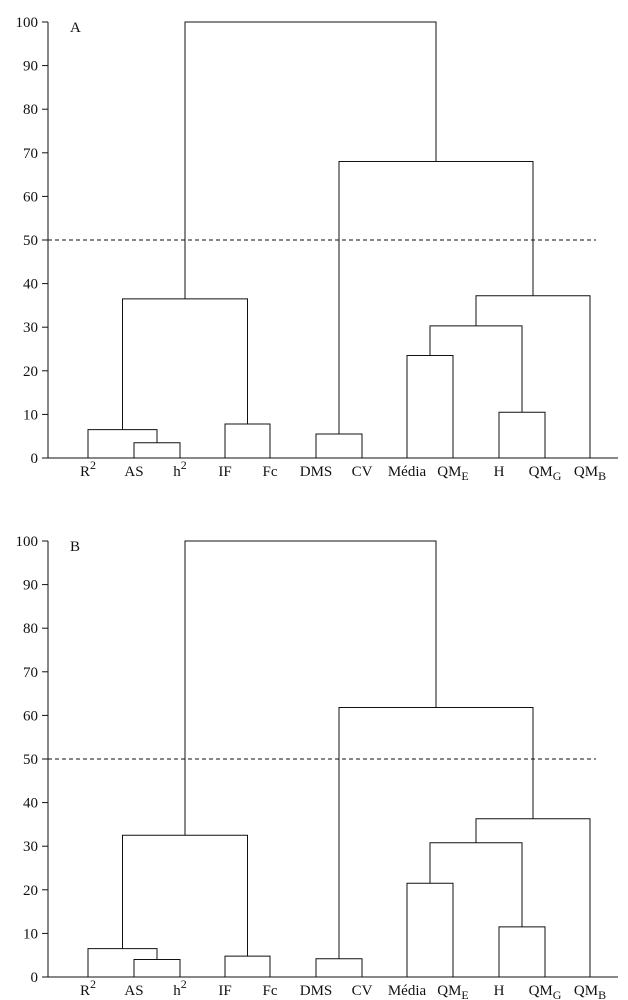 Image resolution: width=628 pixels, height=1000 pixels. What do you see at coordinates (75, 547) in the screenshot?
I see `panel-label: B` at bounding box center [75, 547].